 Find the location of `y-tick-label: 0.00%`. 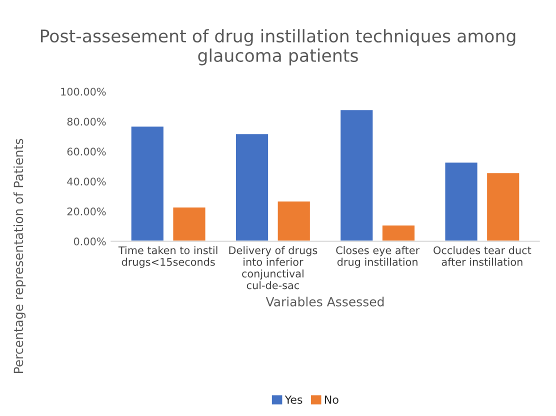

y-tick-label: 0.00% is located at coordinates (90, 242).